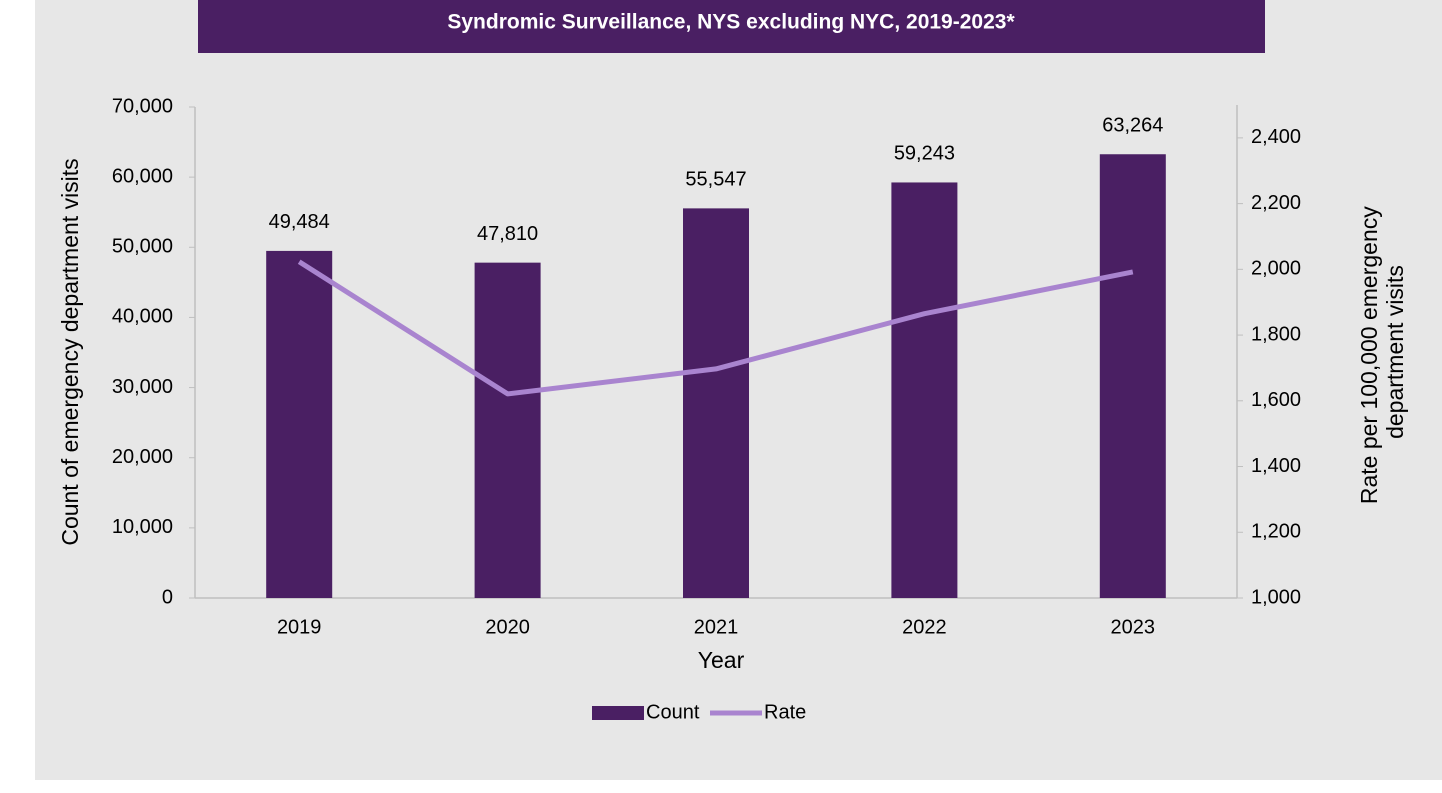 This screenshot has height=793, width=1442. I want to click on y2-axis-label-line: department visits, so click(1395, 352).